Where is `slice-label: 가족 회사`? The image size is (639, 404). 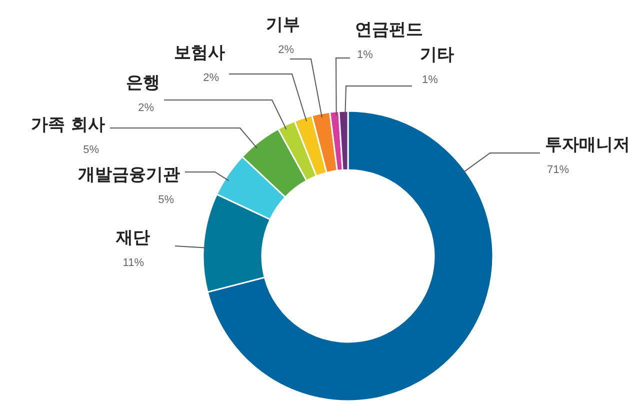 slice-label: 가족 회사 is located at coordinates (68, 125).